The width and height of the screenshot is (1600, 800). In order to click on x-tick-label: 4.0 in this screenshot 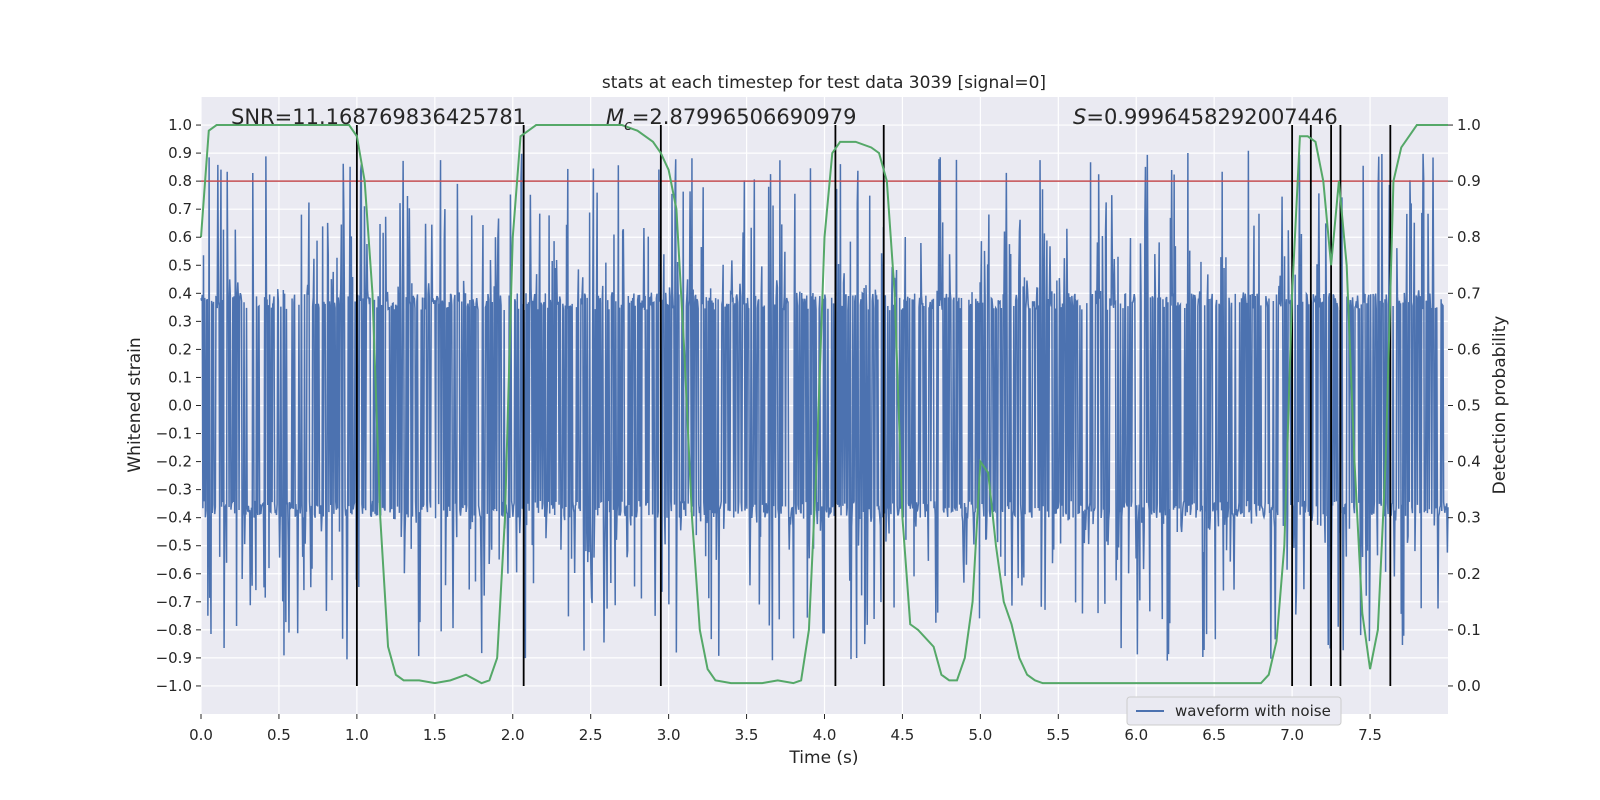, I will do `click(825, 735)`.